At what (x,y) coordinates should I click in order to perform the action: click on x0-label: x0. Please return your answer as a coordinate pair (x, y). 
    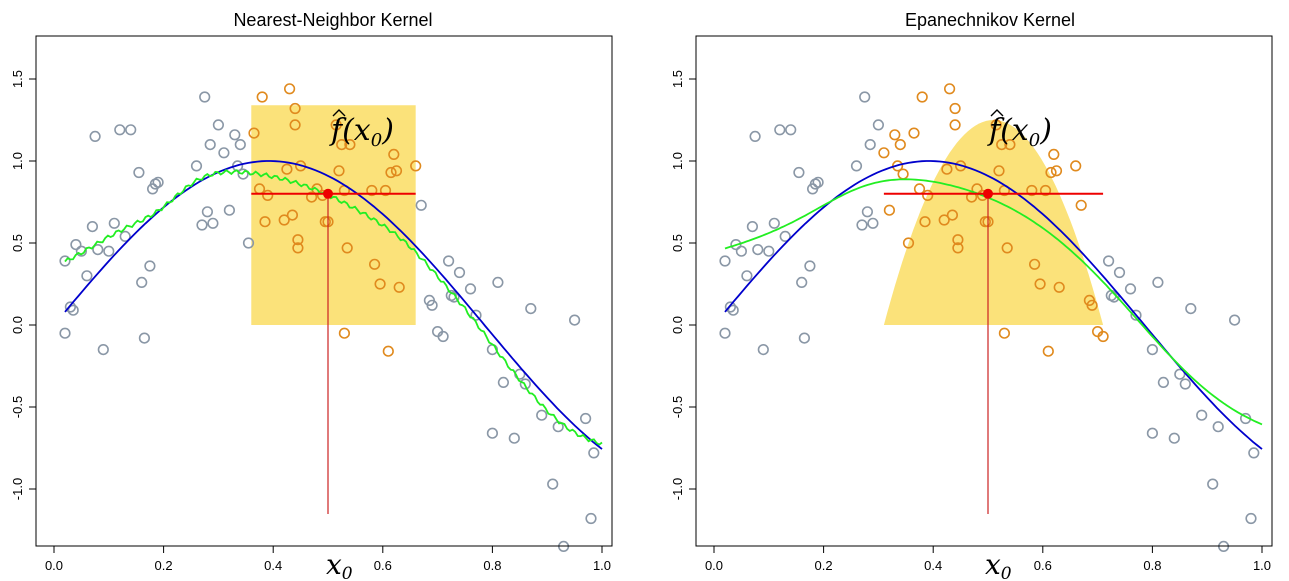
    Looking at the image, I should click on (998, 564).